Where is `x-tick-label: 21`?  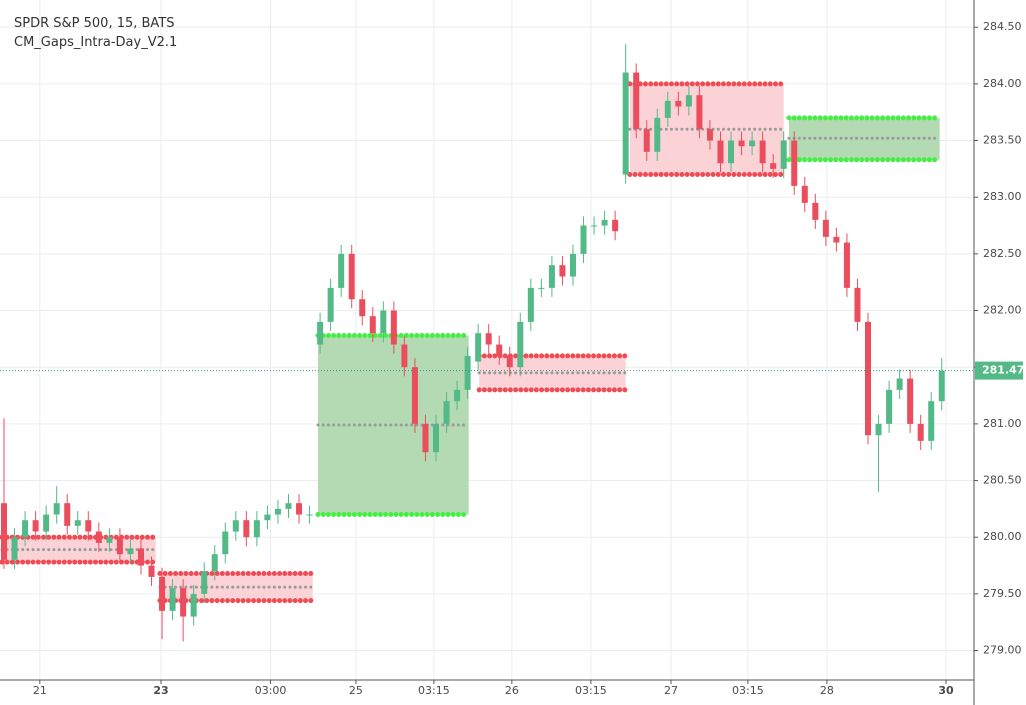
x-tick-label: 21 is located at coordinates (40, 690).